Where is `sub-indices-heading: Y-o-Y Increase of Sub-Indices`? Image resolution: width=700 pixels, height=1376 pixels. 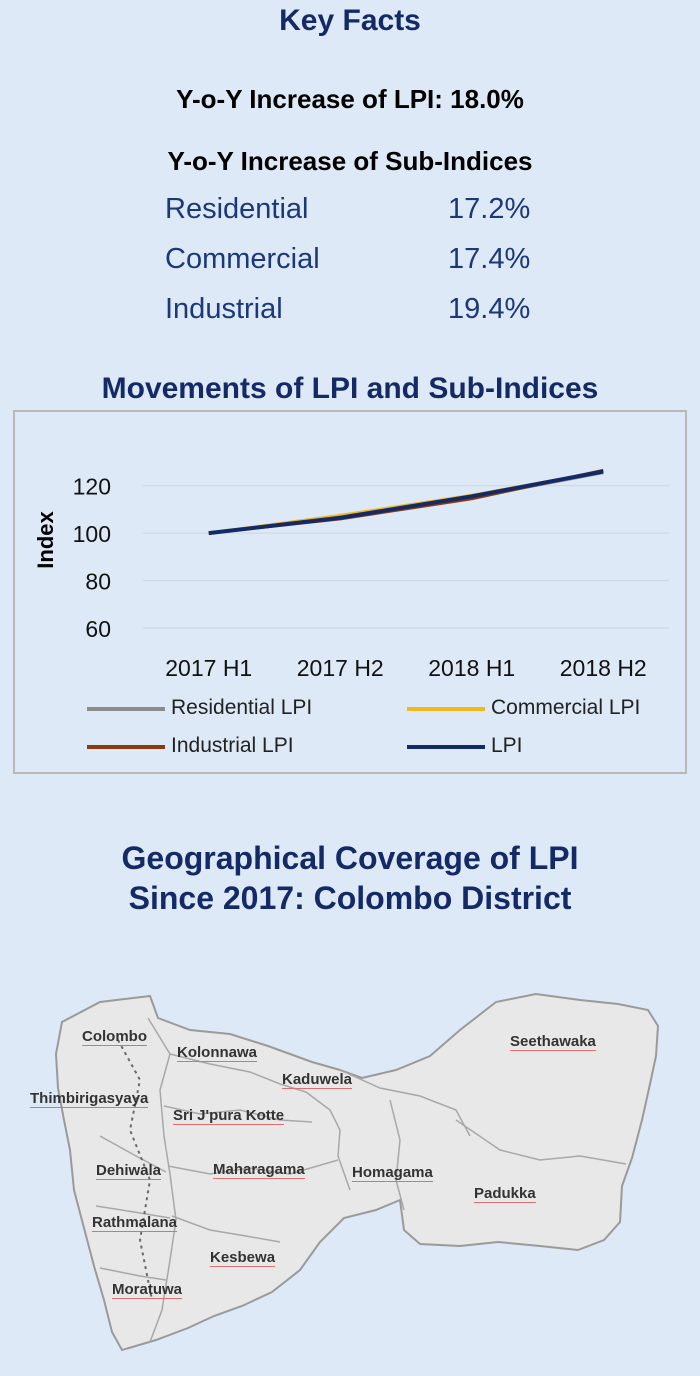 sub-indices-heading: Y-o-Y Increase of Sub-Indices is located at coordinates (350, 161).